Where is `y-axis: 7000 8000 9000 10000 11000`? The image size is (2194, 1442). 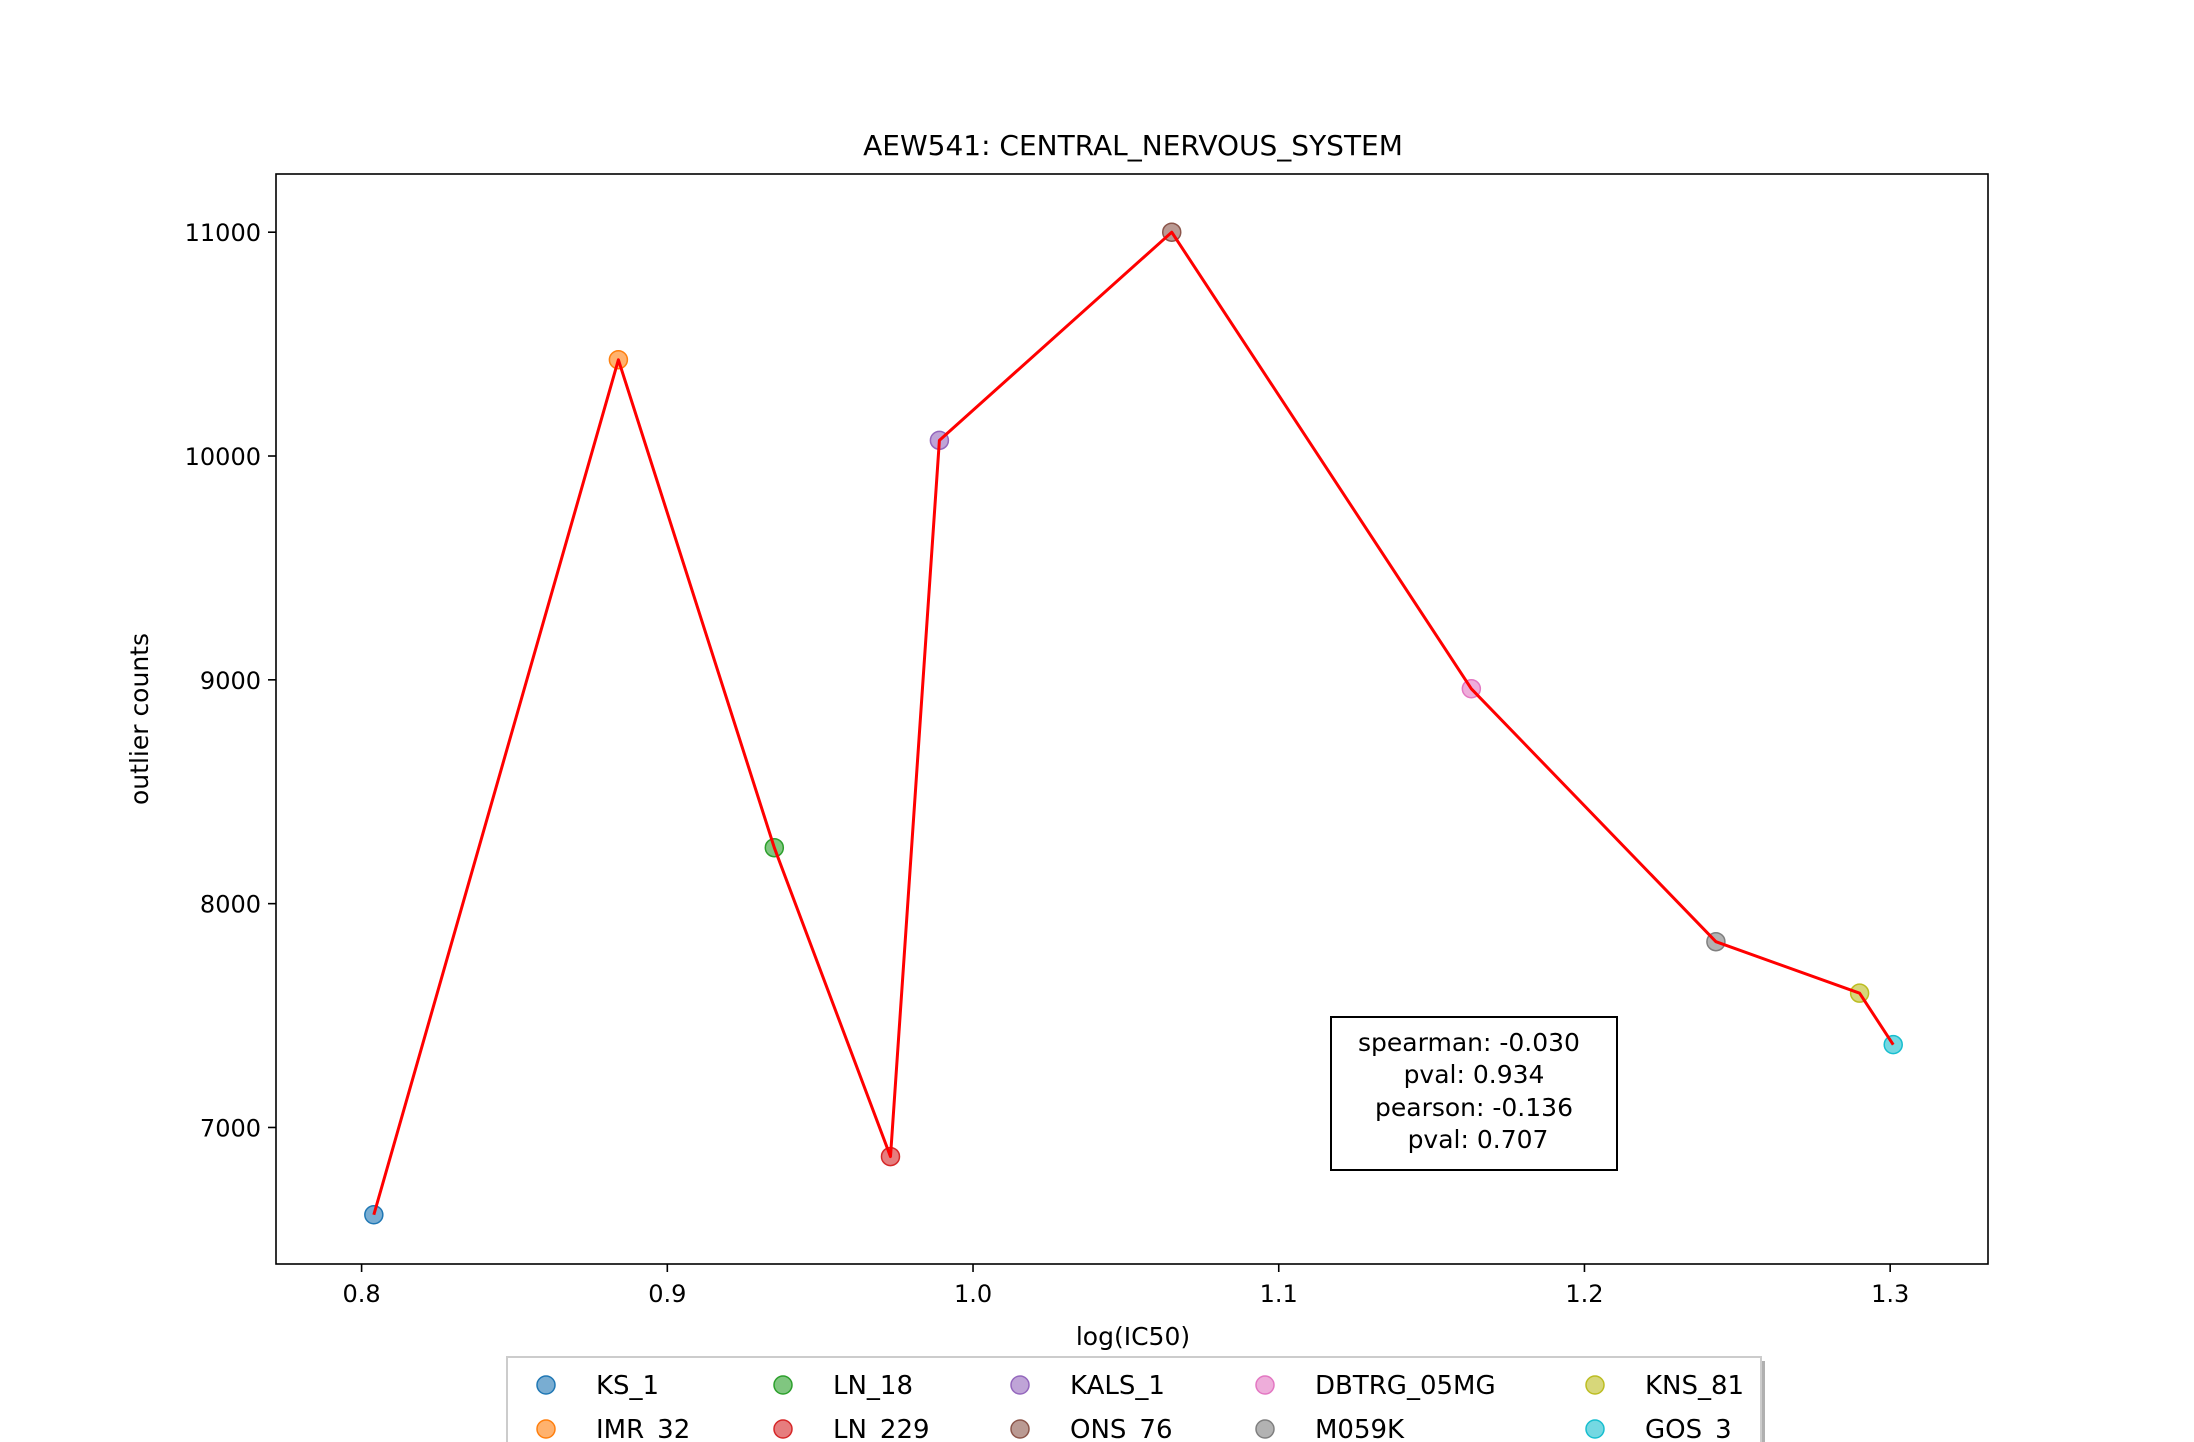 y-axis: 7000 8000 9000 10000 11000 is located at coordinates (230, 680).